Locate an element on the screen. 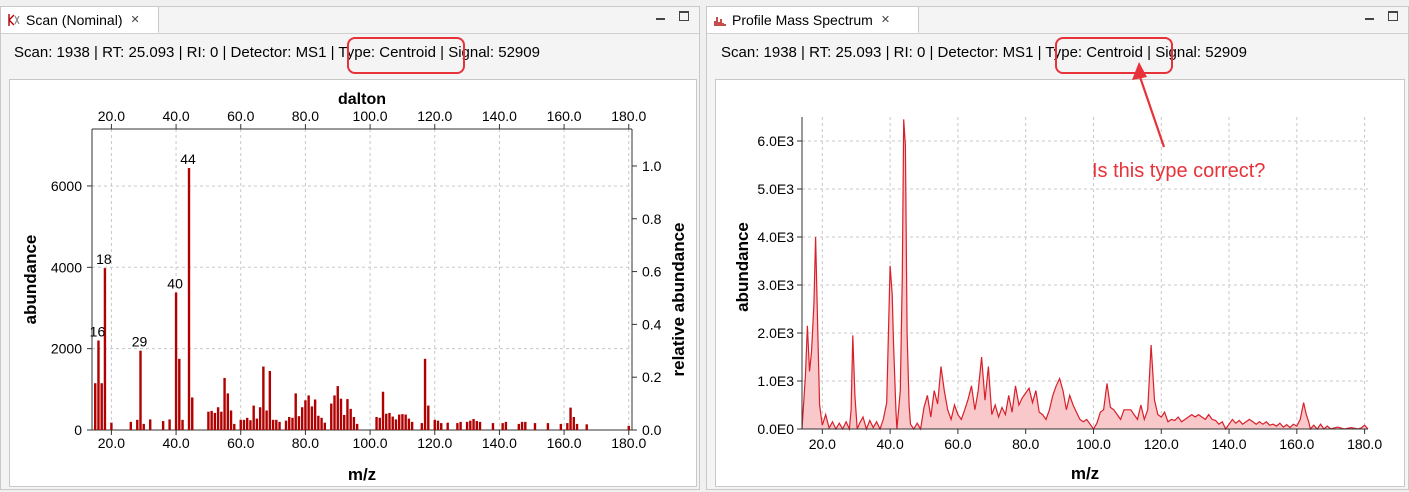  peak-label: 18 is located at coordinates (104, 259).